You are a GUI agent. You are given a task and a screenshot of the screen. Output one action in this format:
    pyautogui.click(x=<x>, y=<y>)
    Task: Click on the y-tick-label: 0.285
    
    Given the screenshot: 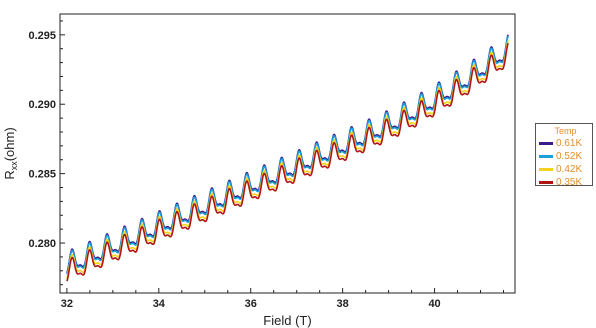 What is the action you would take?
    pyautogui.click(x=42, y=175)
    